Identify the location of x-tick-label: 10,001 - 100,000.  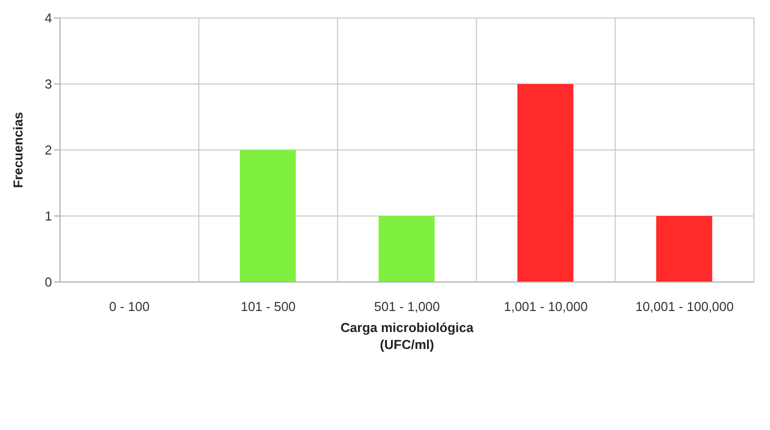
(684, 306).